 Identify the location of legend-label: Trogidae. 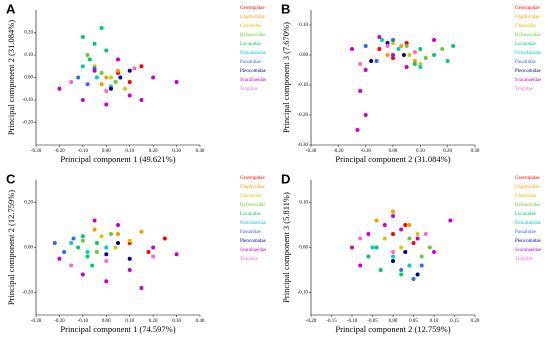
(249, 89).